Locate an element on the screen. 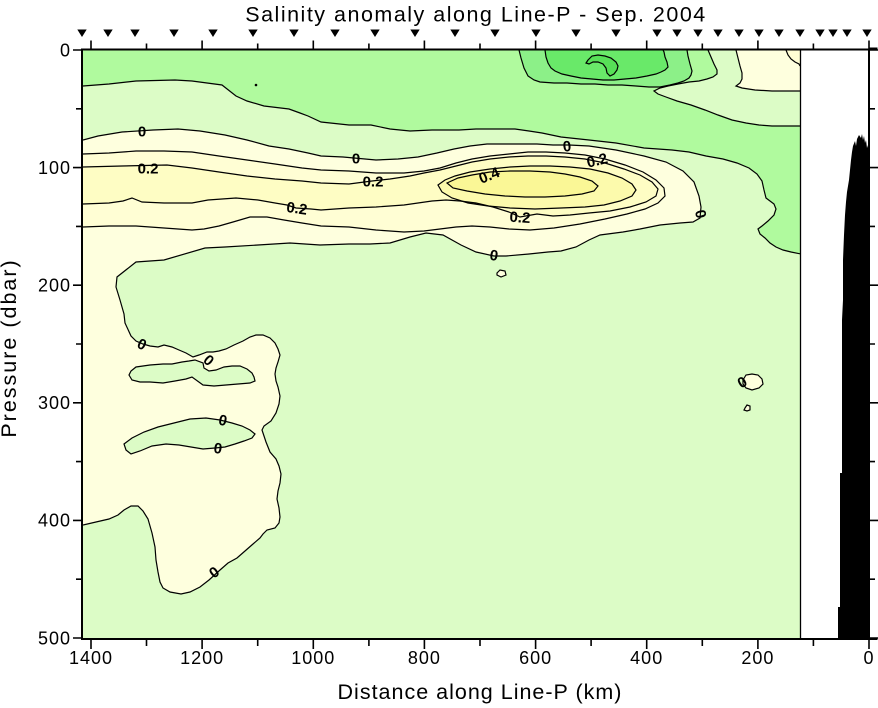 The image size is (878, 708). svg-text: 800 is located at coordinates (424, 658).